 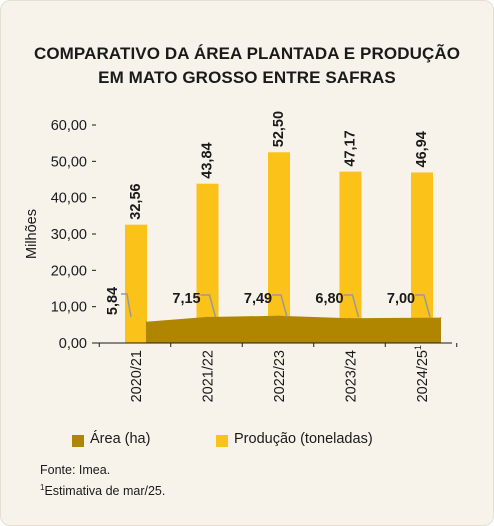 I want to click on legend-label-producao: Produção (toneladas), so click(x=303, y=439).